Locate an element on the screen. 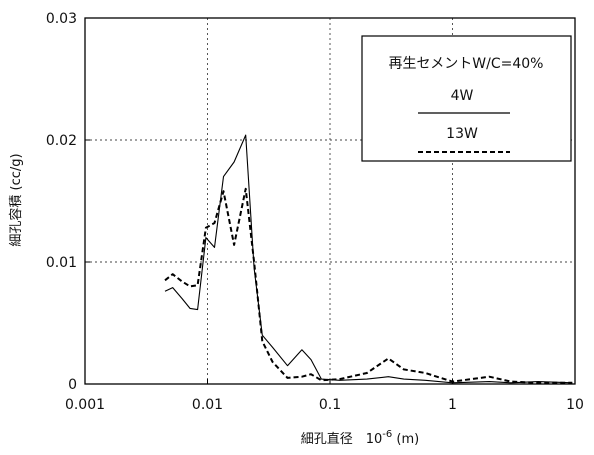 The width and height of the screenshot is (594, 455). x-tick-label: 0.1 is located at coordinates (330, 405).